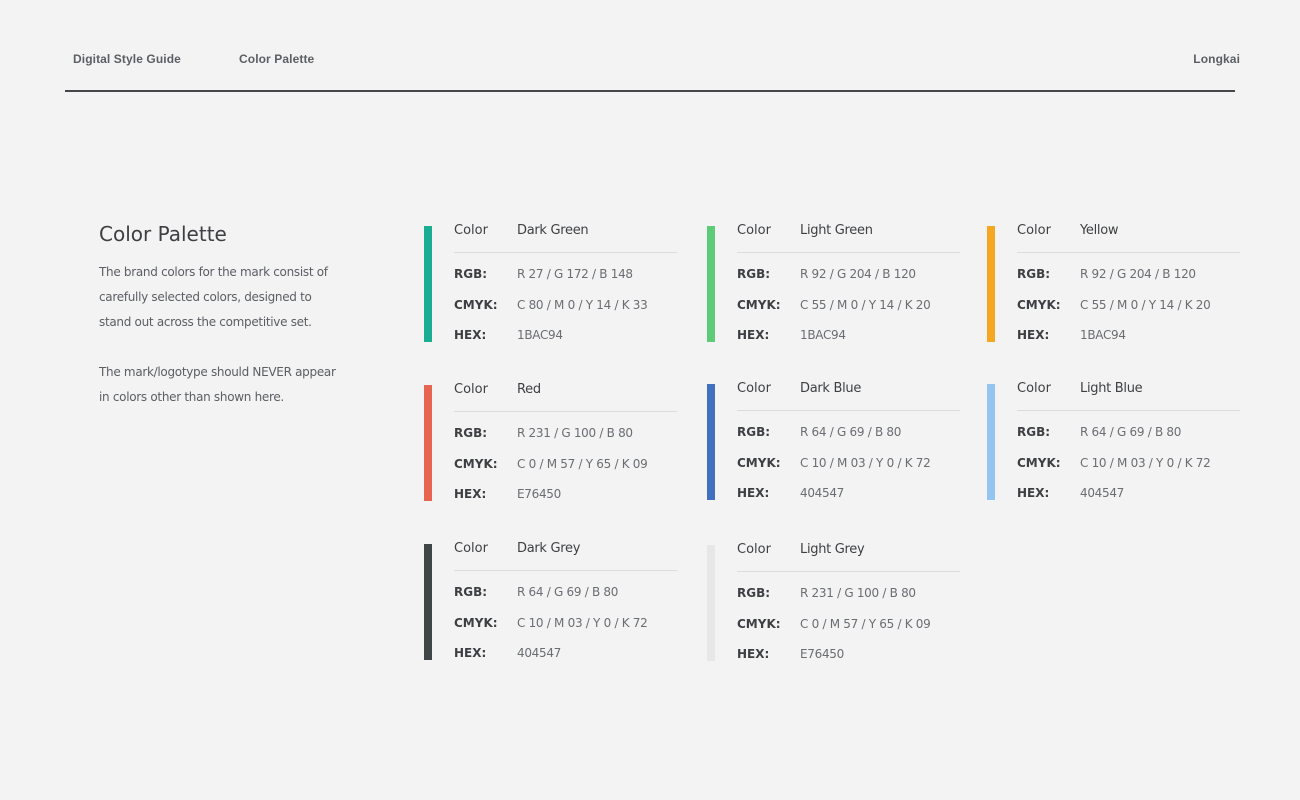 The height and width of the screenshot is (800, 1300). I want to click on color-name: Dark Blue, so click(831, 388).